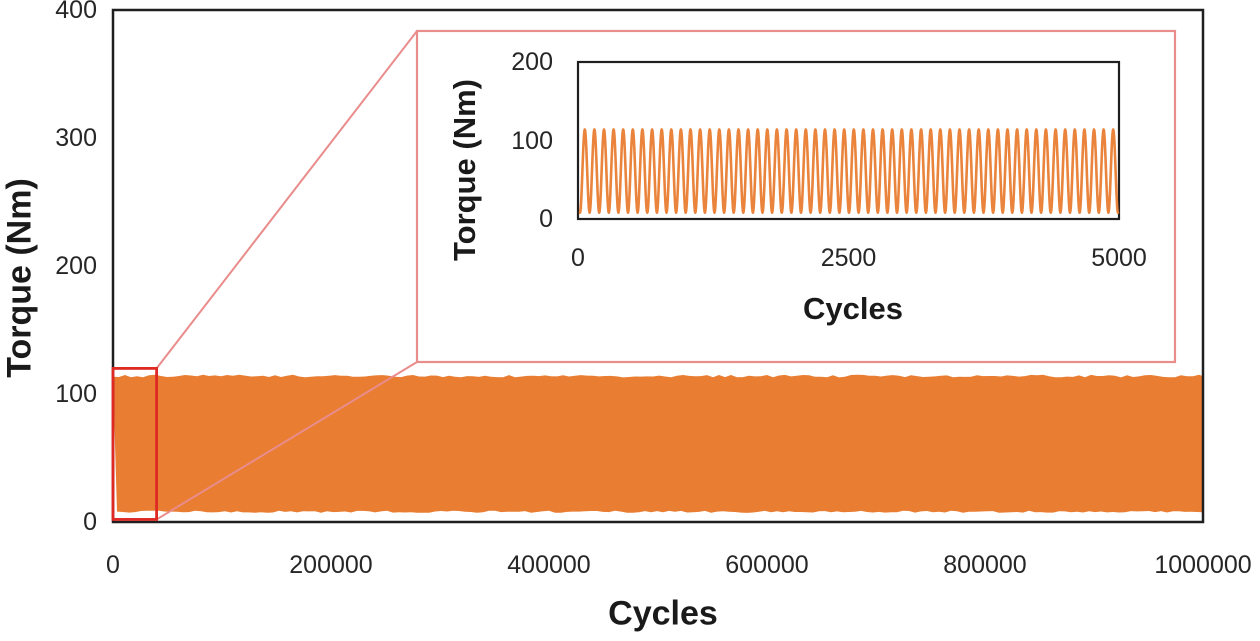  What do you see at coordinates (578, 258) in the screenshot?
I see `inset-x-tick-label: 0` at bounding box center [578, 258].